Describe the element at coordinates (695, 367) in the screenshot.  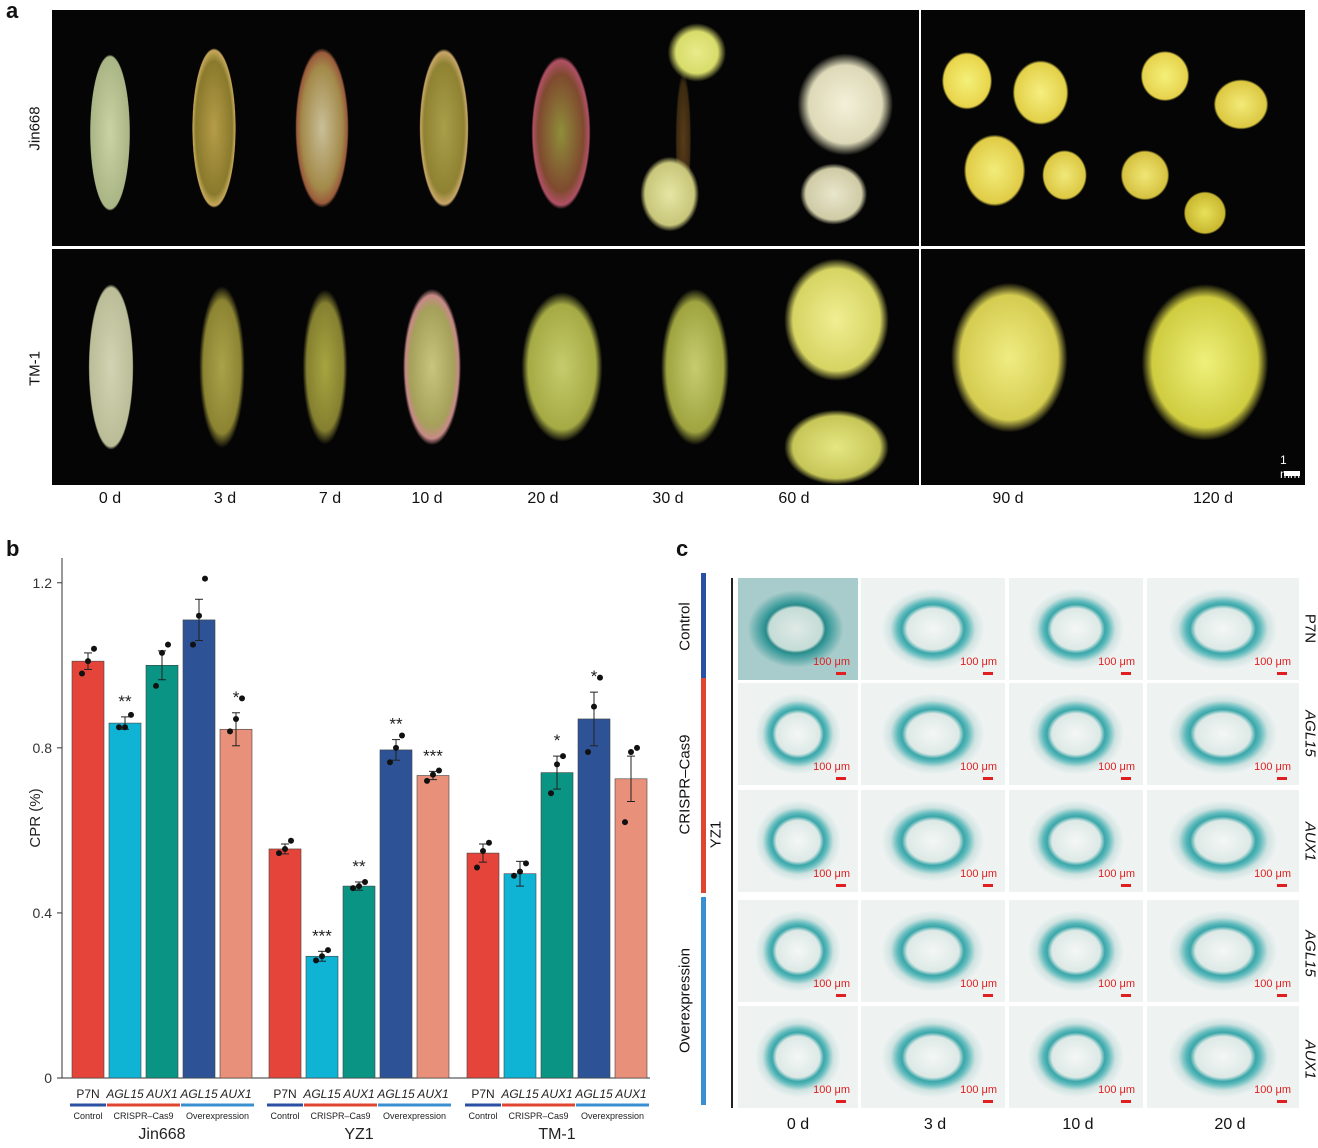
I see `explant-tm1-30d` at that location.